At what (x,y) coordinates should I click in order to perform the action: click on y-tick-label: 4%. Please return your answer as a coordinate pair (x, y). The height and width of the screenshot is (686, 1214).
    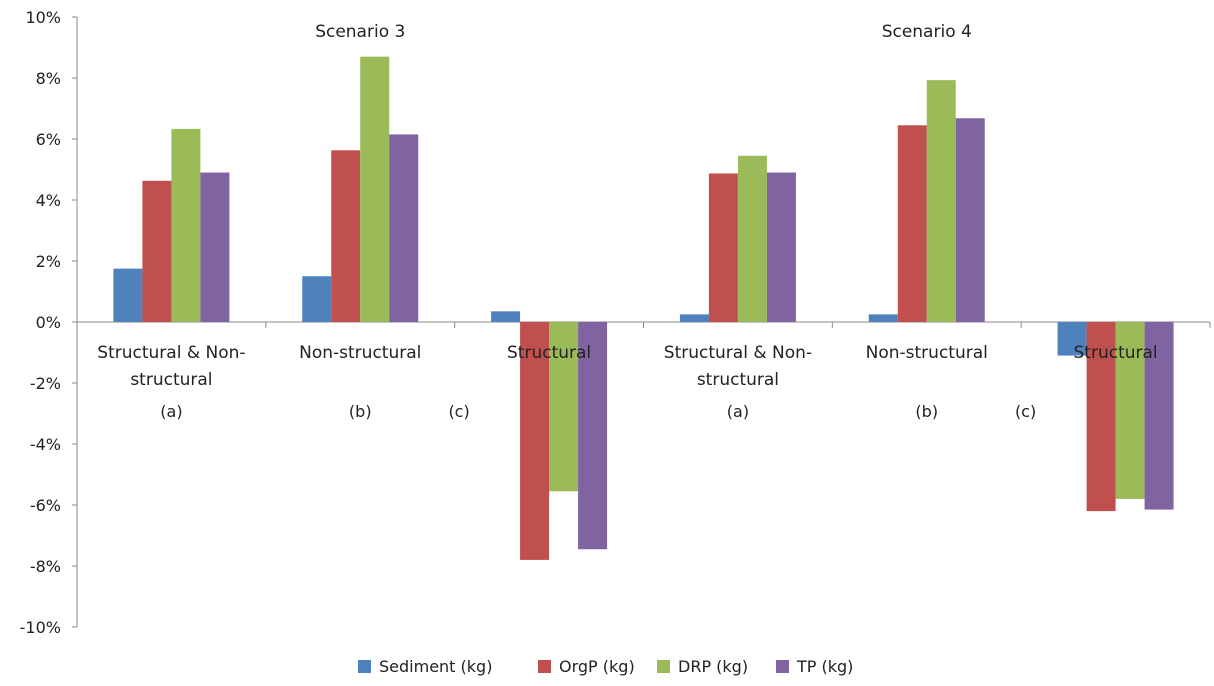
    Looking at the image, I should click on (48, 200).